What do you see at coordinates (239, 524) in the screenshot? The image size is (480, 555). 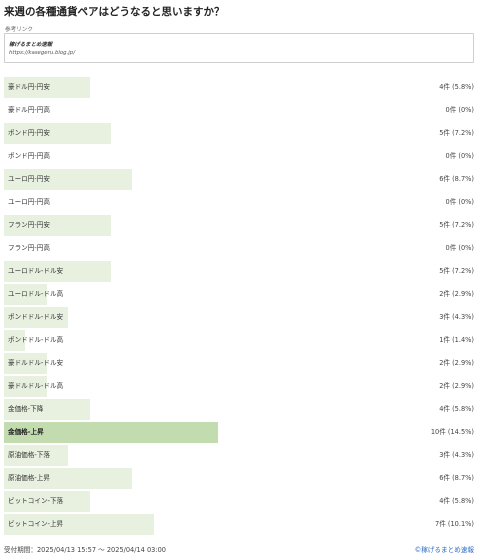 I see `result-row: ビットコイン-上昇 7件 (10.1%)` at bounding box center [239, 524].